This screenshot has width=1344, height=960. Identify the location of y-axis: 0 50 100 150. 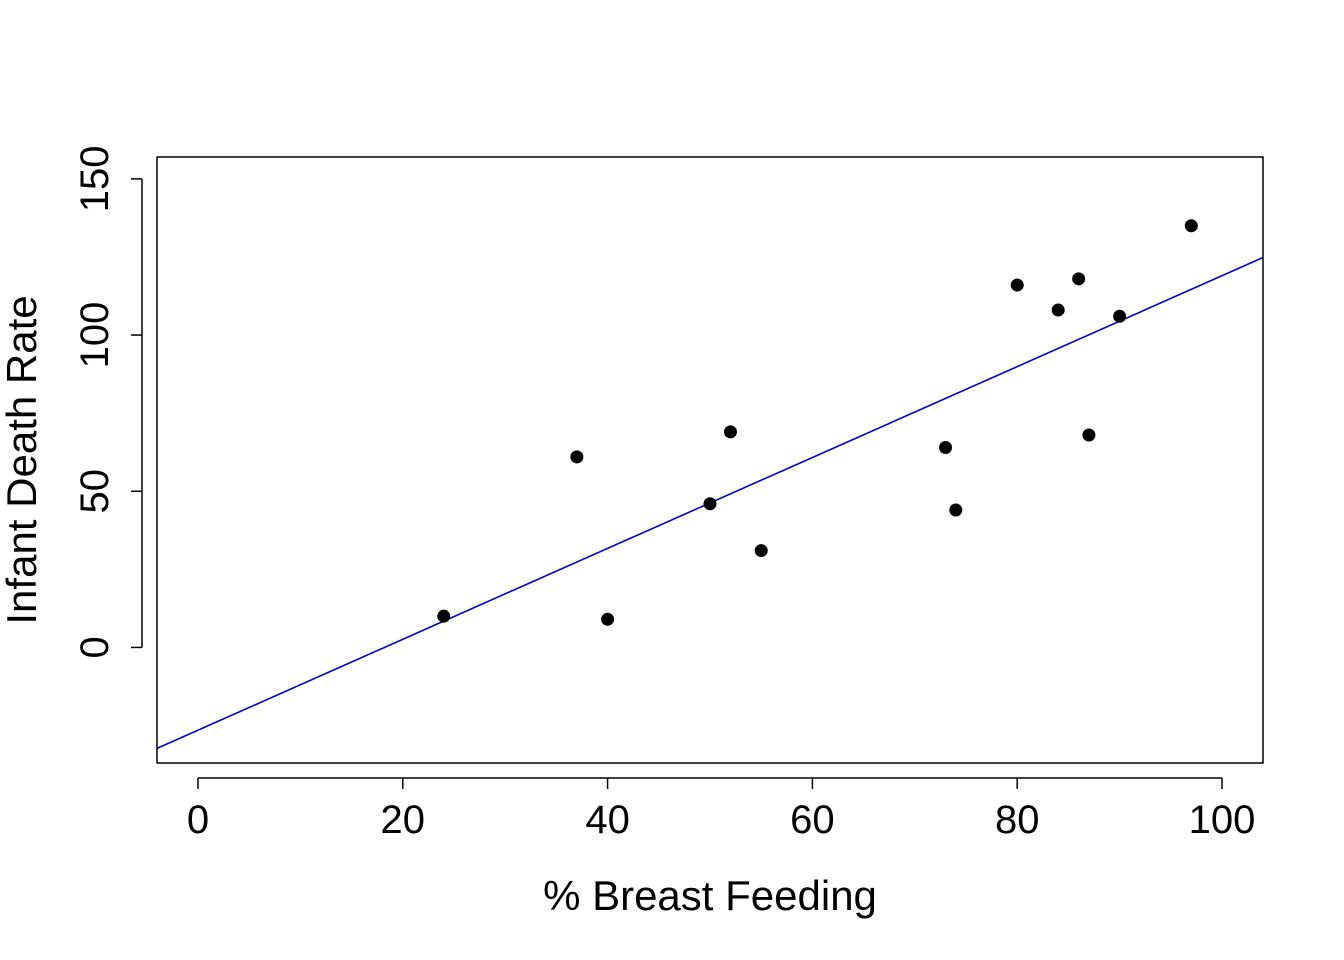
(108, 402).